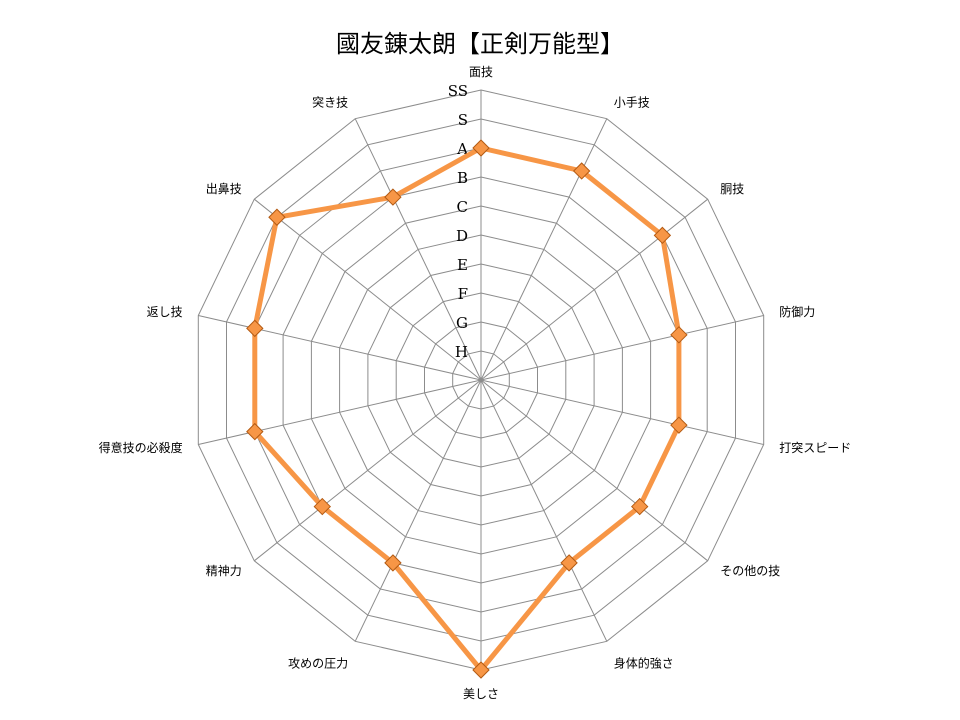  I want to click on chart-title: 國友錬太朗【正剣万能型】, so click(480, 44).